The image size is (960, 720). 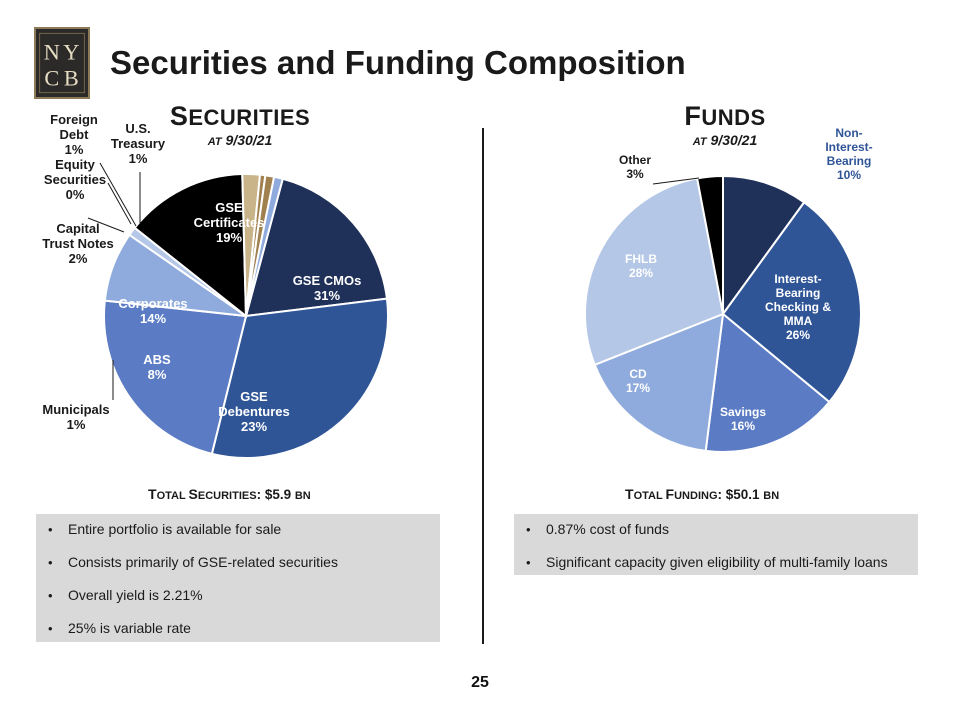 I want to click on label-abs: ABS 8%, so click(x=157, y=367).